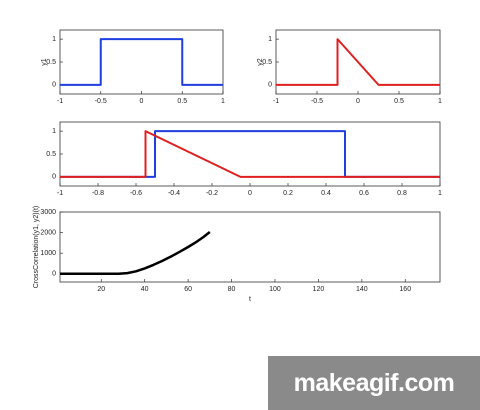 Image resolution: width=480 pixels, height=410 pixels. What do you see at coordinates (174, 193) in the screenshot?
I see `x-tick-label: -0.4` at bounding box center [174, 193].